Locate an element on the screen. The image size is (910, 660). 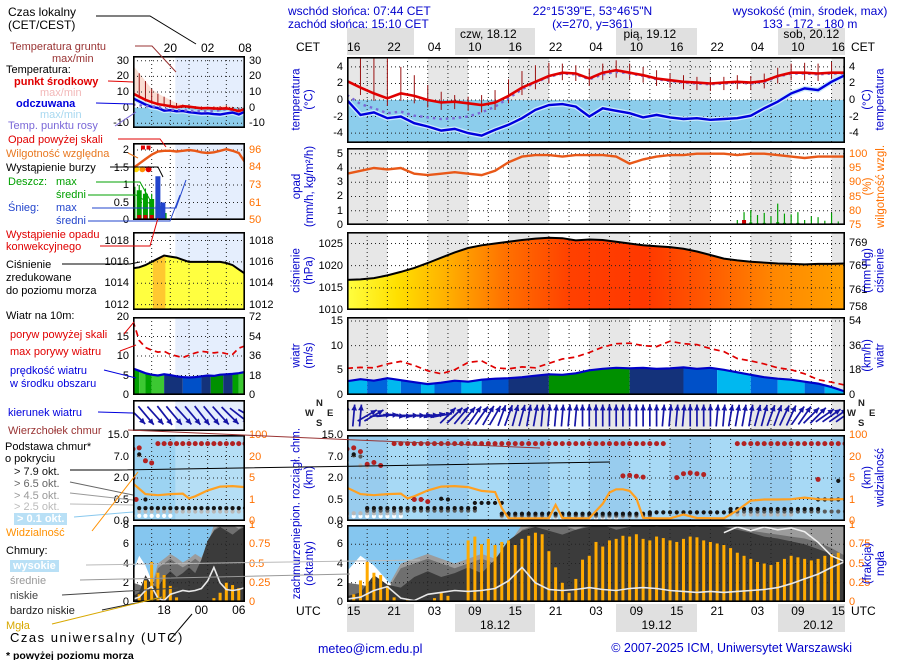
day-label: sob, 20.12 is located at coordinates (811, 34).